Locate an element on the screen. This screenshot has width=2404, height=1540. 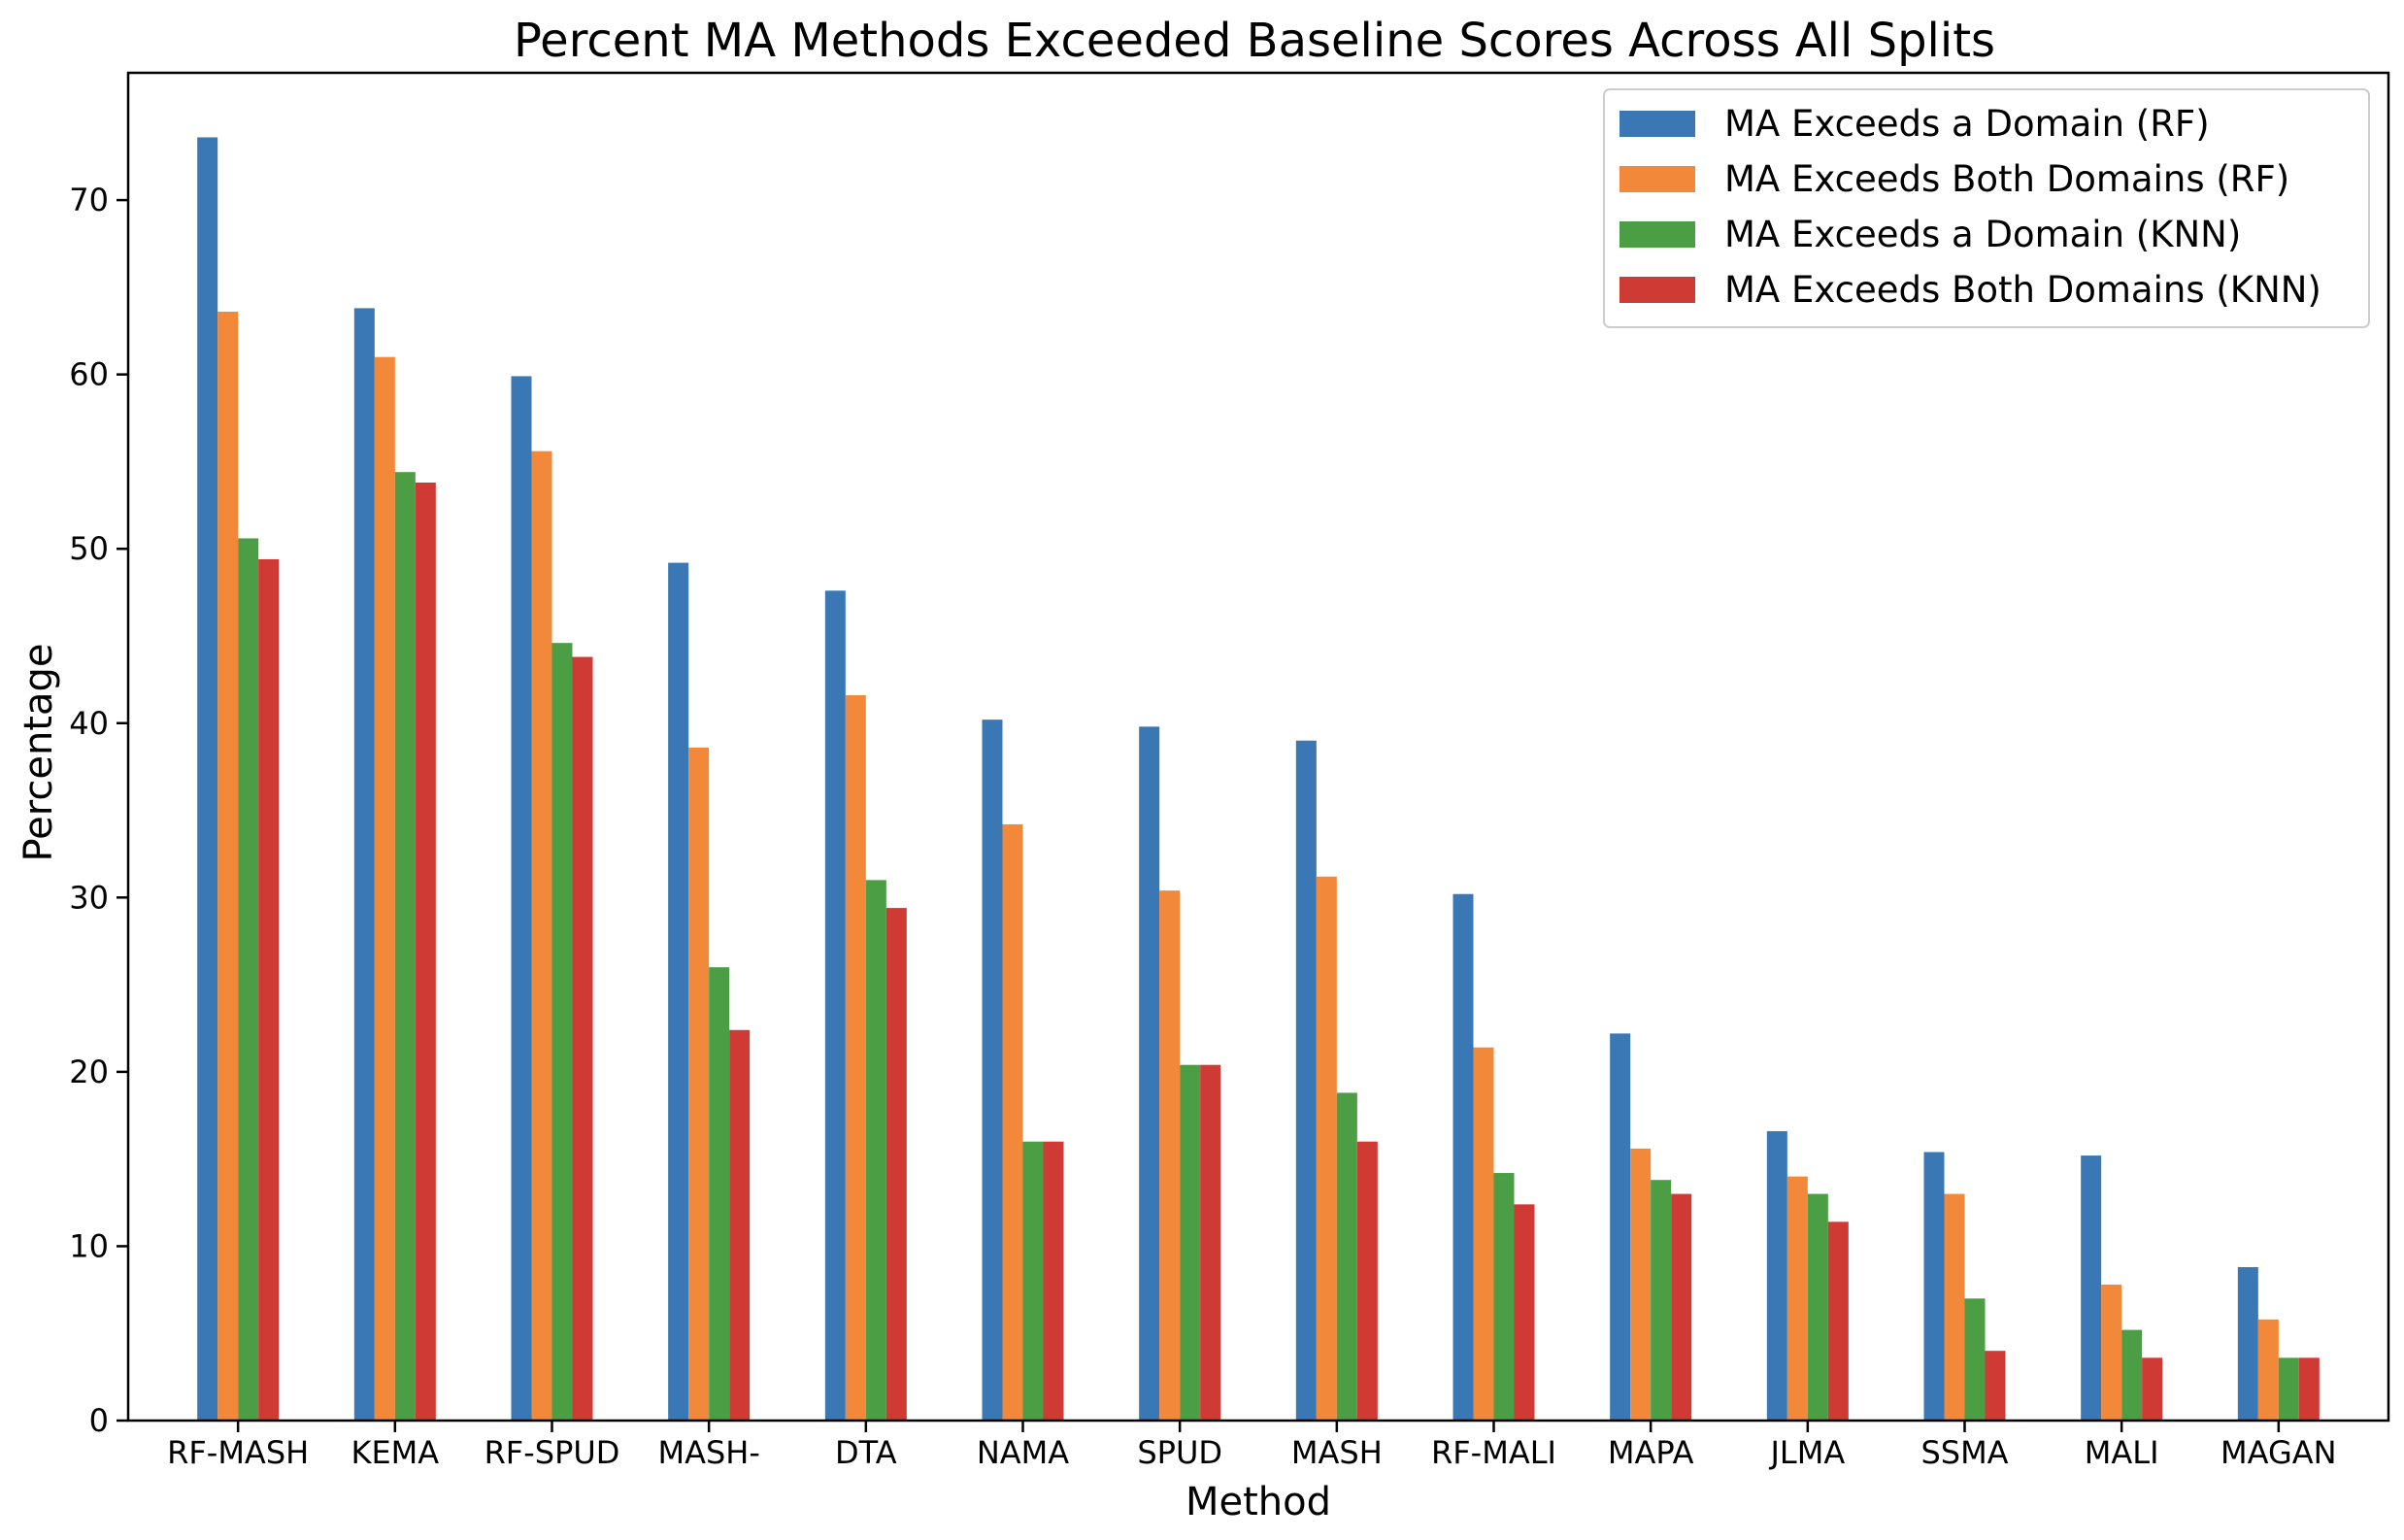
bar-mash--series-4 is located at coordinates (740, 1225).